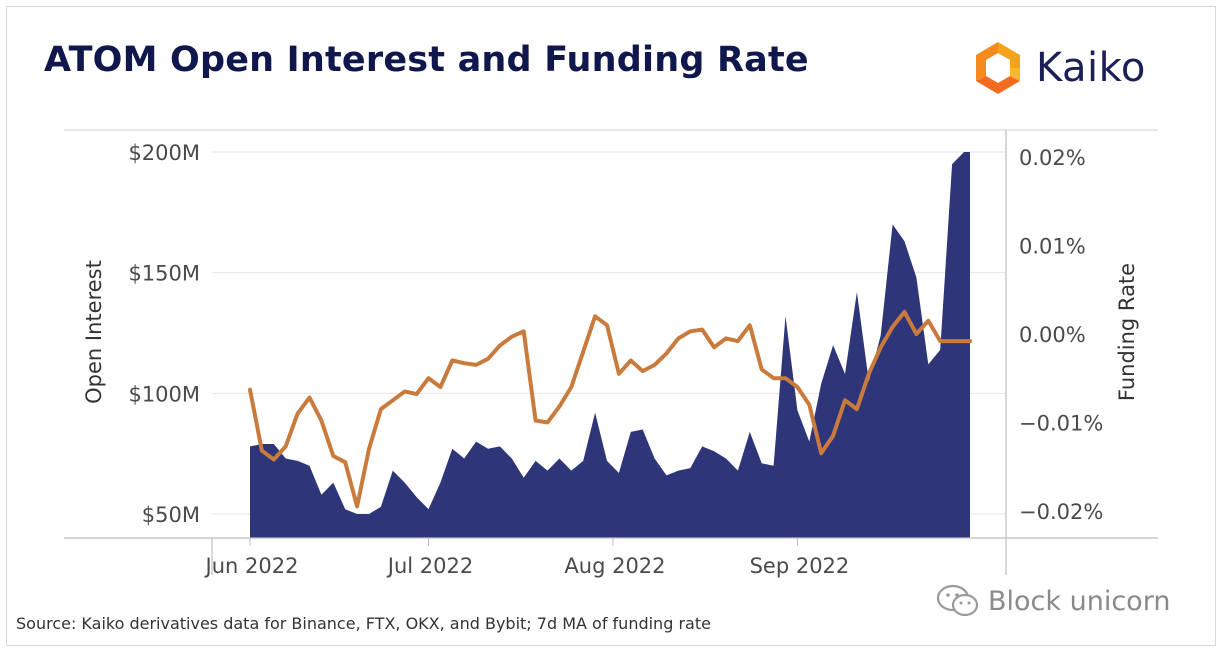  What do you see at coordinates (614, 566) in the screenshot?
I see `x-tick-label-2: Aug 2022` at bounding box center [614, 566].